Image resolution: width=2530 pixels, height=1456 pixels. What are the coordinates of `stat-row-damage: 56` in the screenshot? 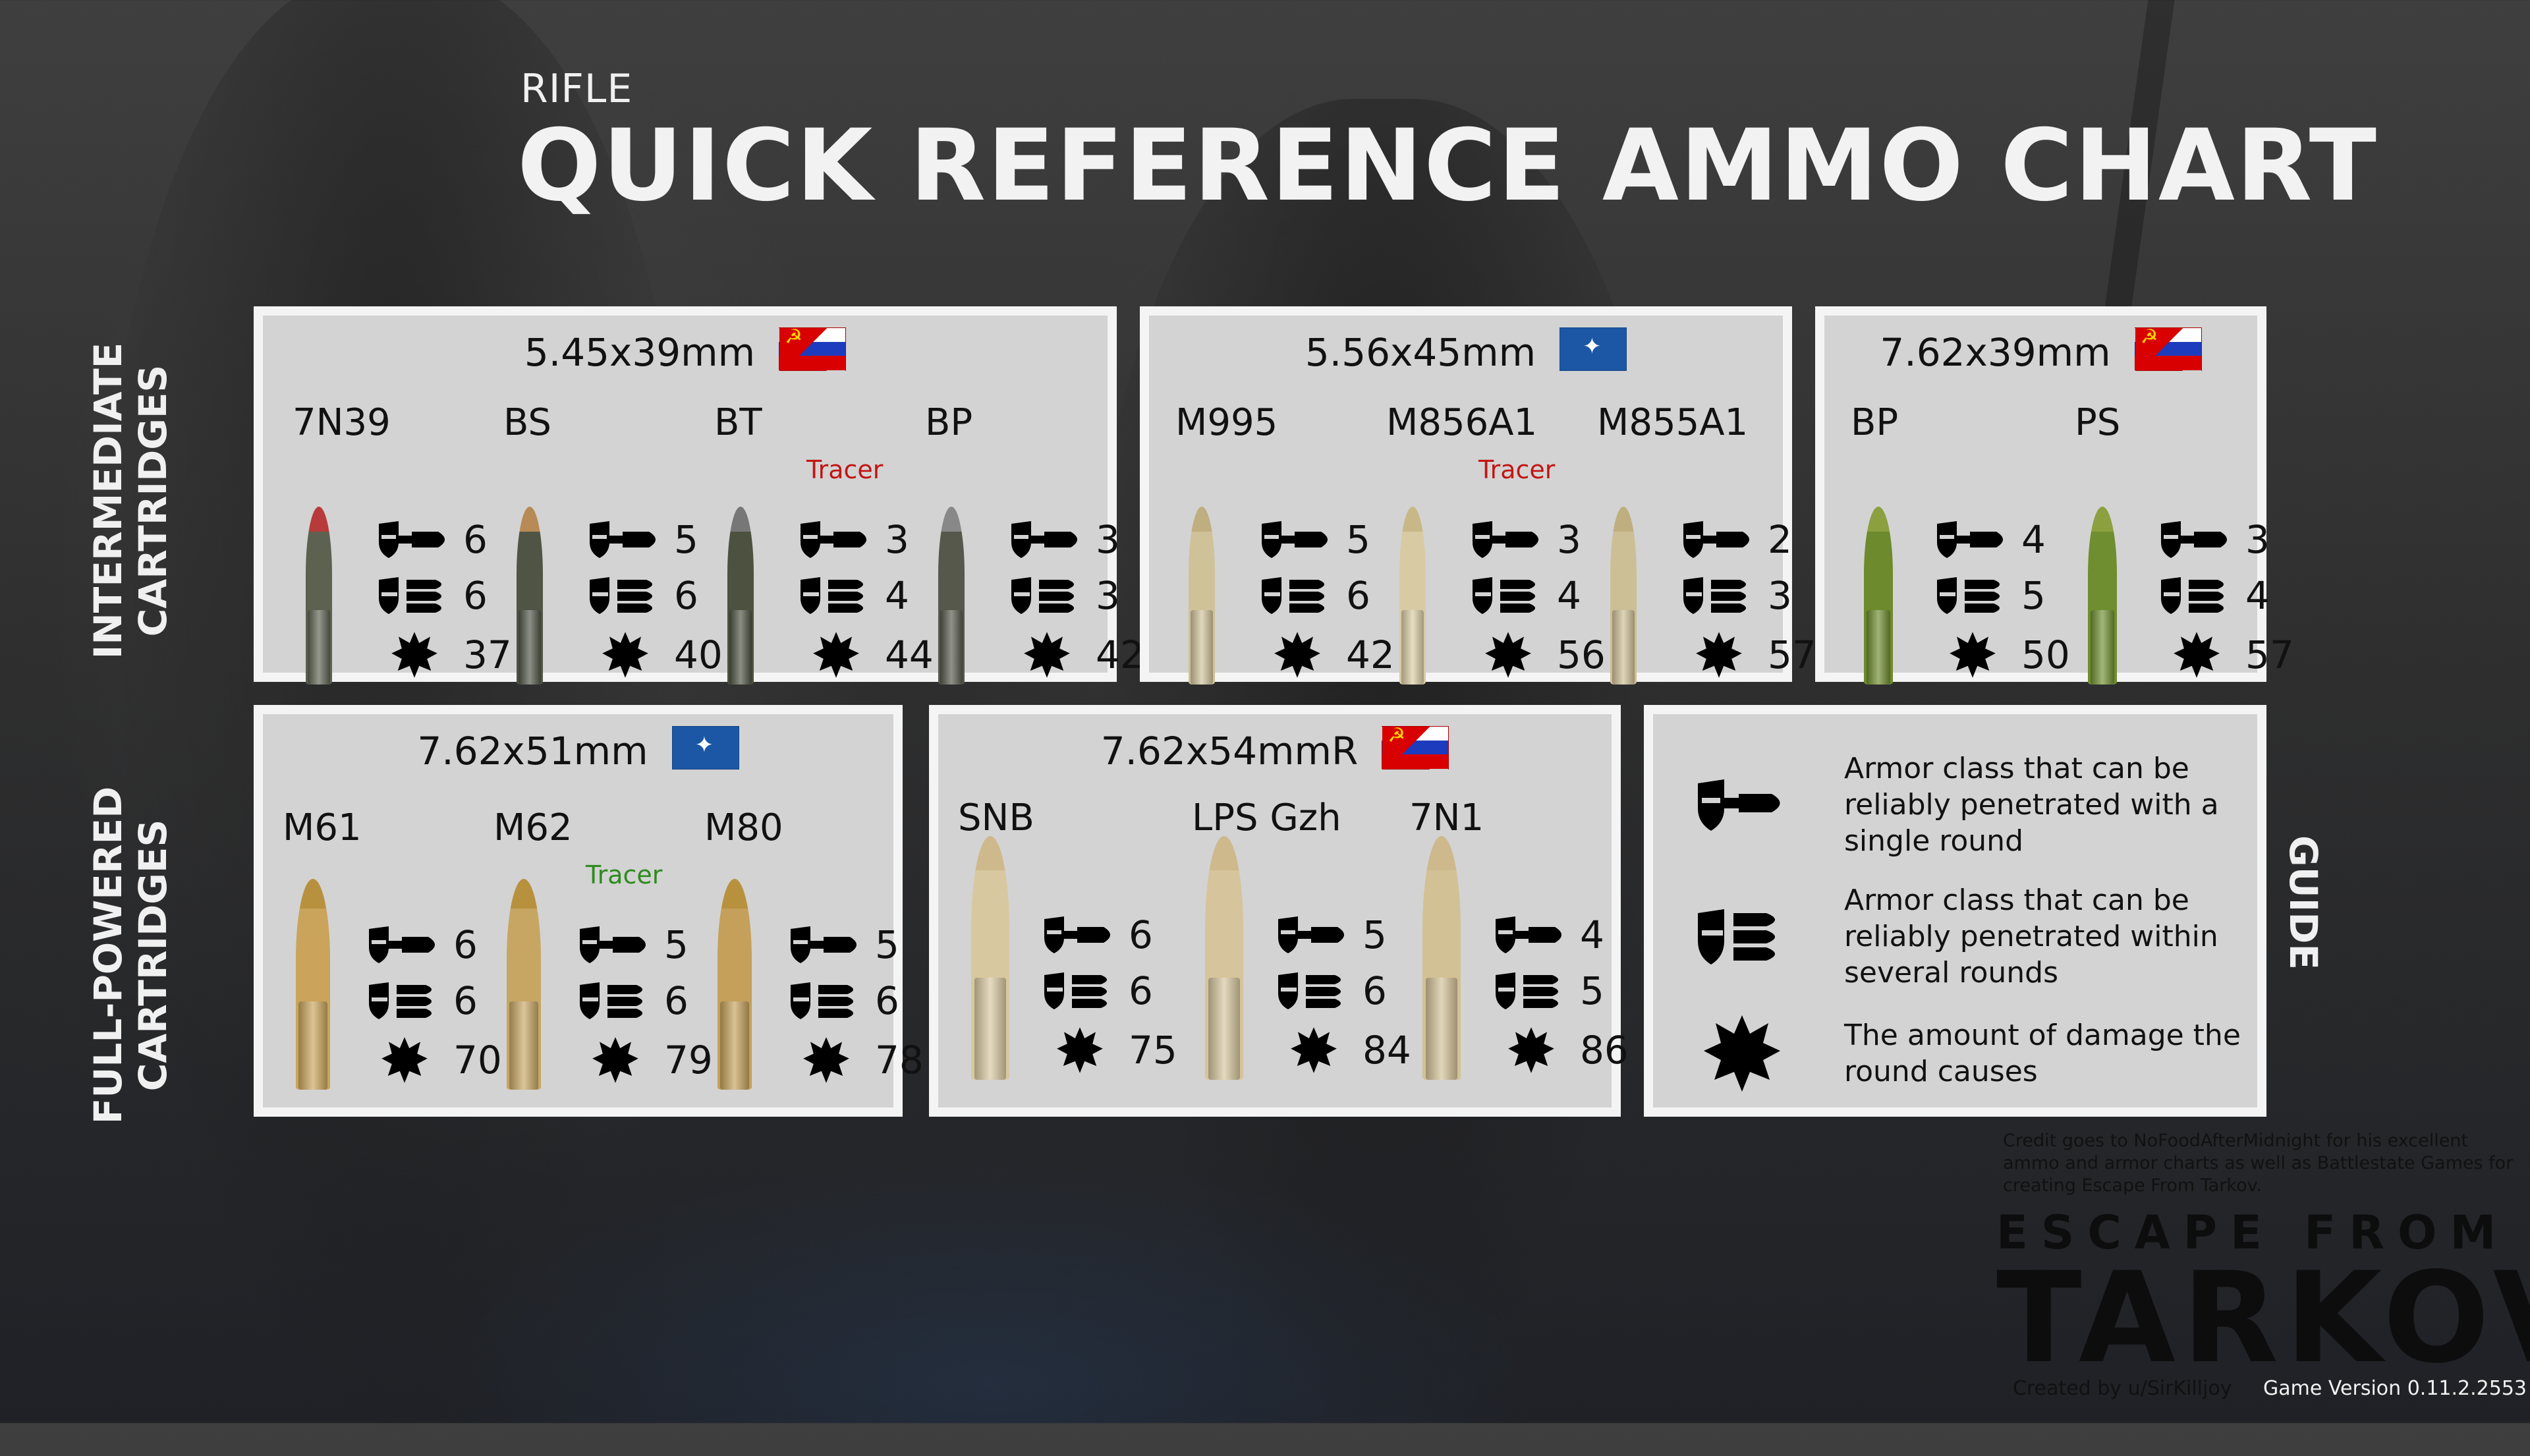 It's located at (1536, 655).